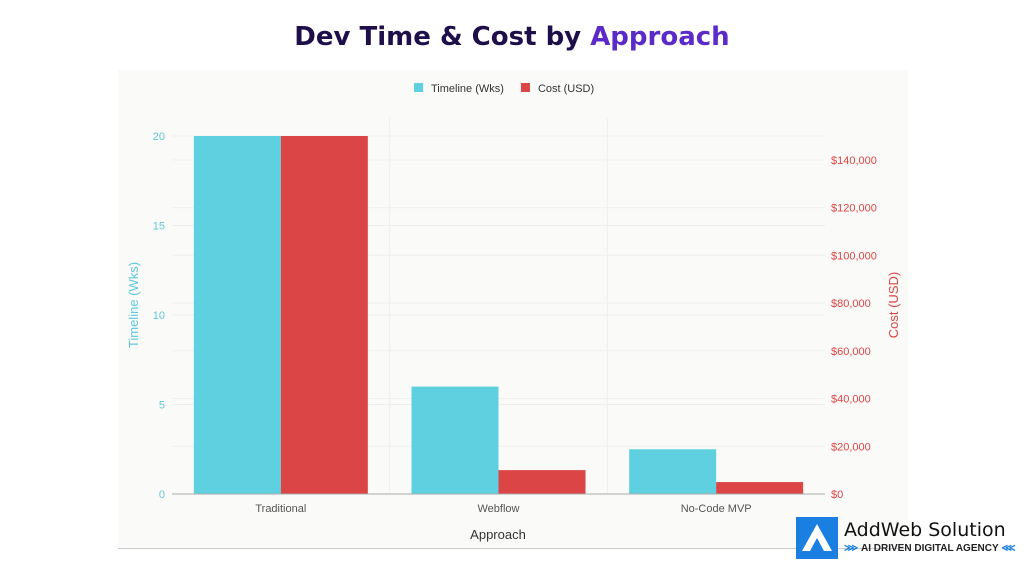 This screenshot has width=1024, height=576. What do you see at coordinates (162, 406) in the screenshot?
I see `y-tick-label: 5` at bounding box center [162, 406].